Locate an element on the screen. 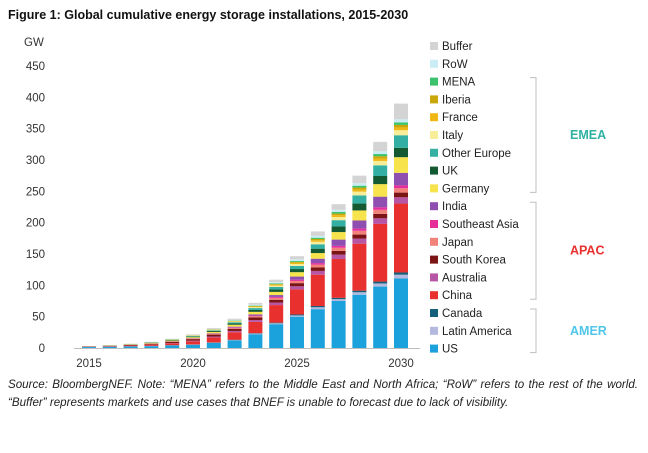 The image size is (648, 453). legend-item: Latin America is located at coordinates (471, 332).